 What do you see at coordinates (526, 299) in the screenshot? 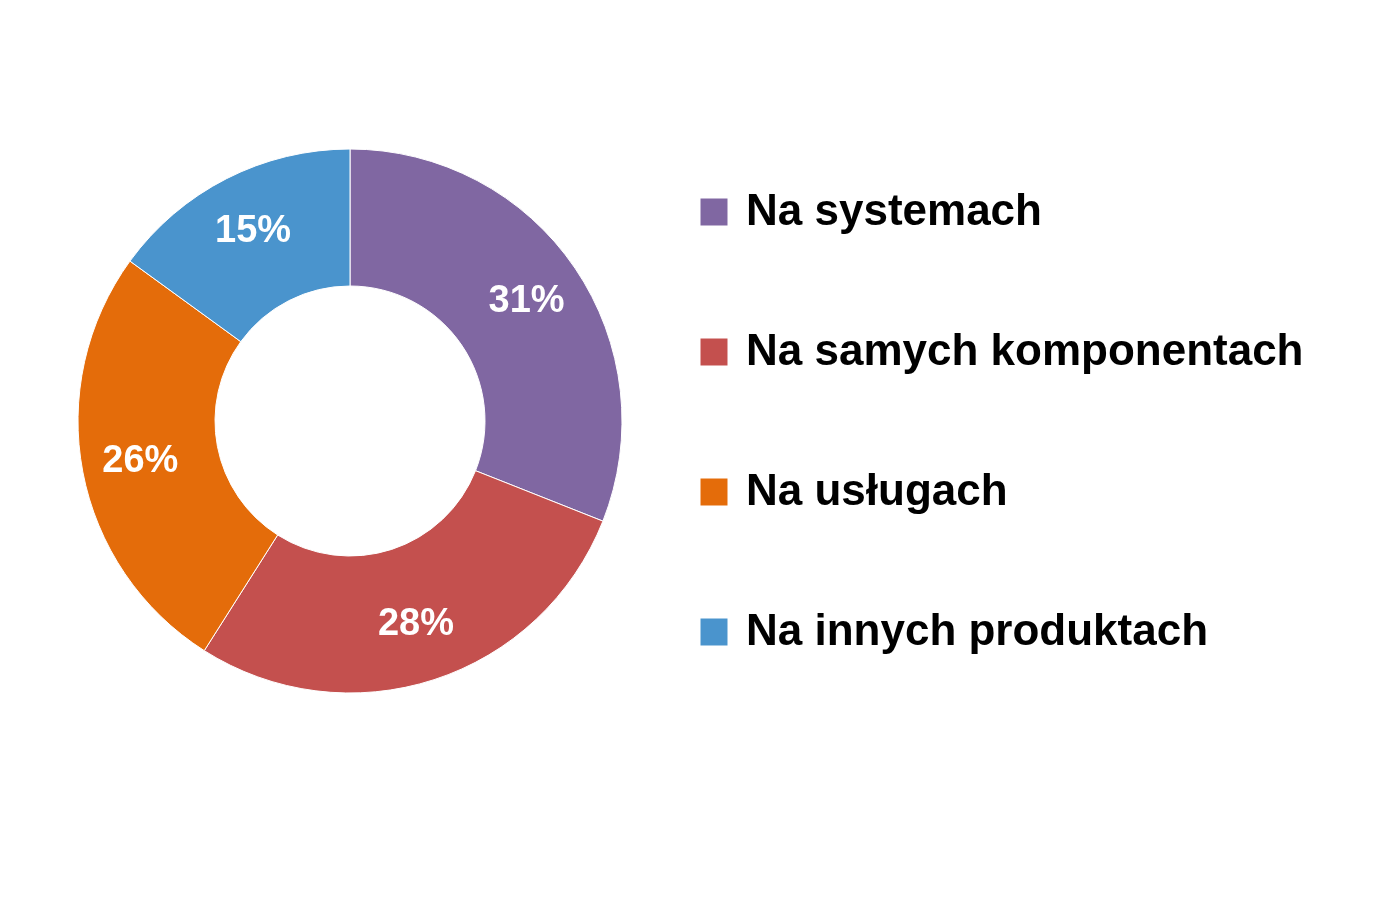
I see `data-label: 31%` at bounding box center [526, 299].